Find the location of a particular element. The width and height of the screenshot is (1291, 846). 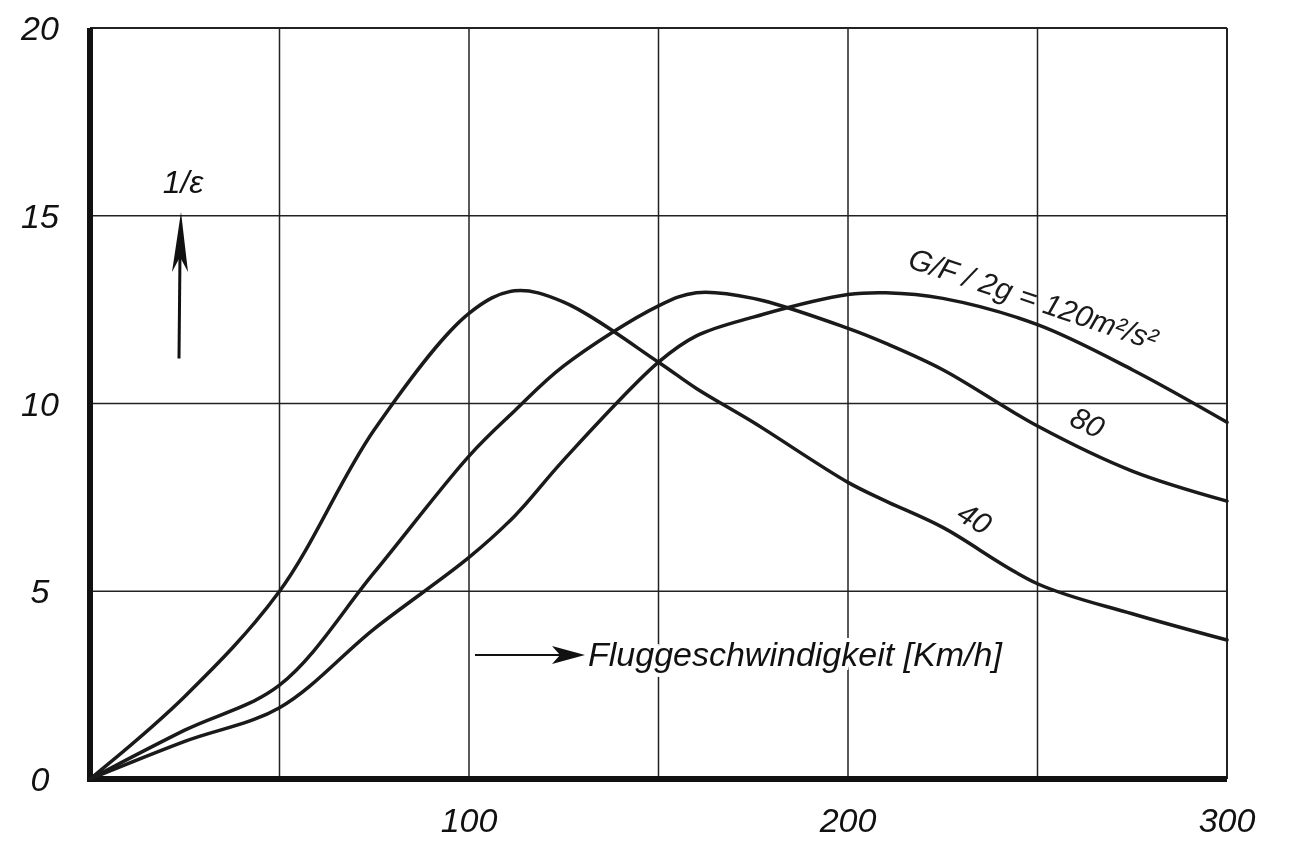

x-tick-label: 200 is located at coordinates (847, 820).